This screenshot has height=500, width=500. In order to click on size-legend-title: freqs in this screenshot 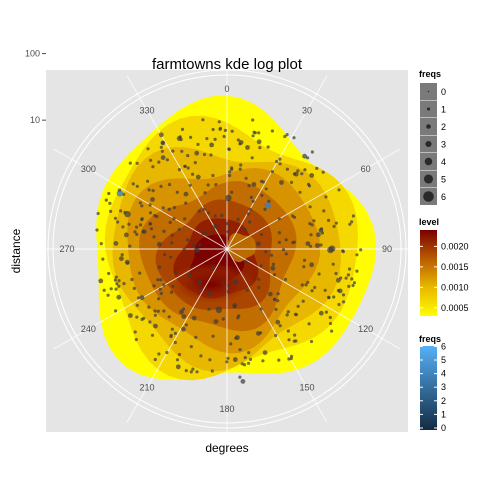, I will do `click(430, 74)`.